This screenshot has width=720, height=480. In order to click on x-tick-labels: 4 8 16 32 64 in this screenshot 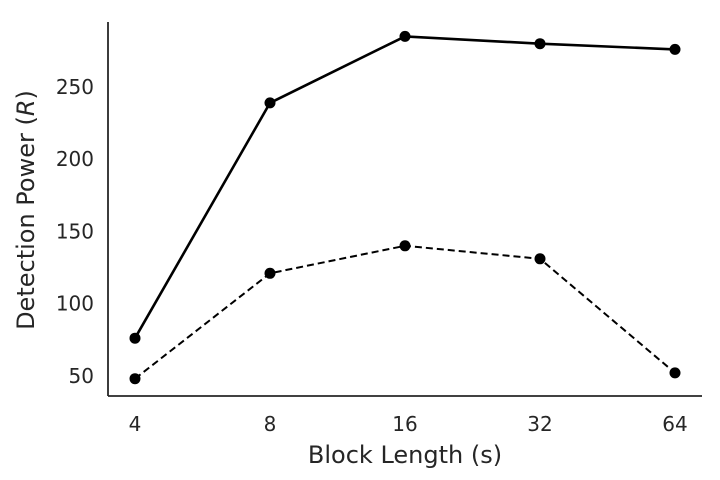, I will do `click(408, 424)`.